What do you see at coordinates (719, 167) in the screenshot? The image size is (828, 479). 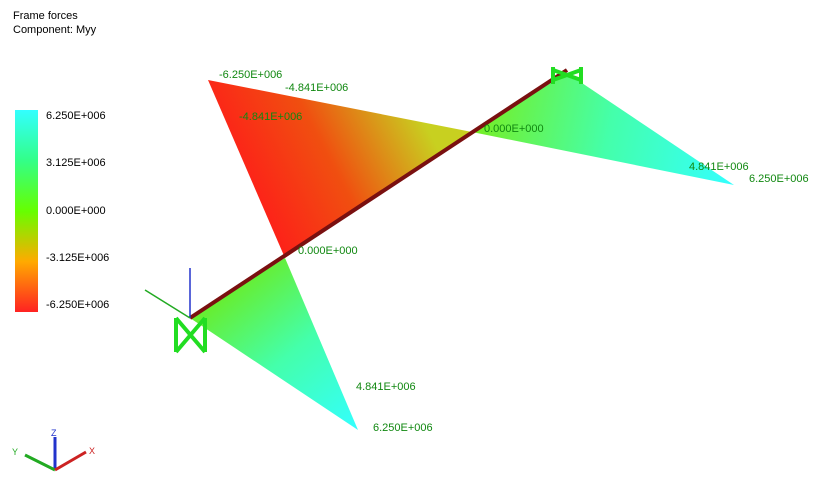 I see `label-right-mid: 4.841E+006` at bounding box center [719, 167].